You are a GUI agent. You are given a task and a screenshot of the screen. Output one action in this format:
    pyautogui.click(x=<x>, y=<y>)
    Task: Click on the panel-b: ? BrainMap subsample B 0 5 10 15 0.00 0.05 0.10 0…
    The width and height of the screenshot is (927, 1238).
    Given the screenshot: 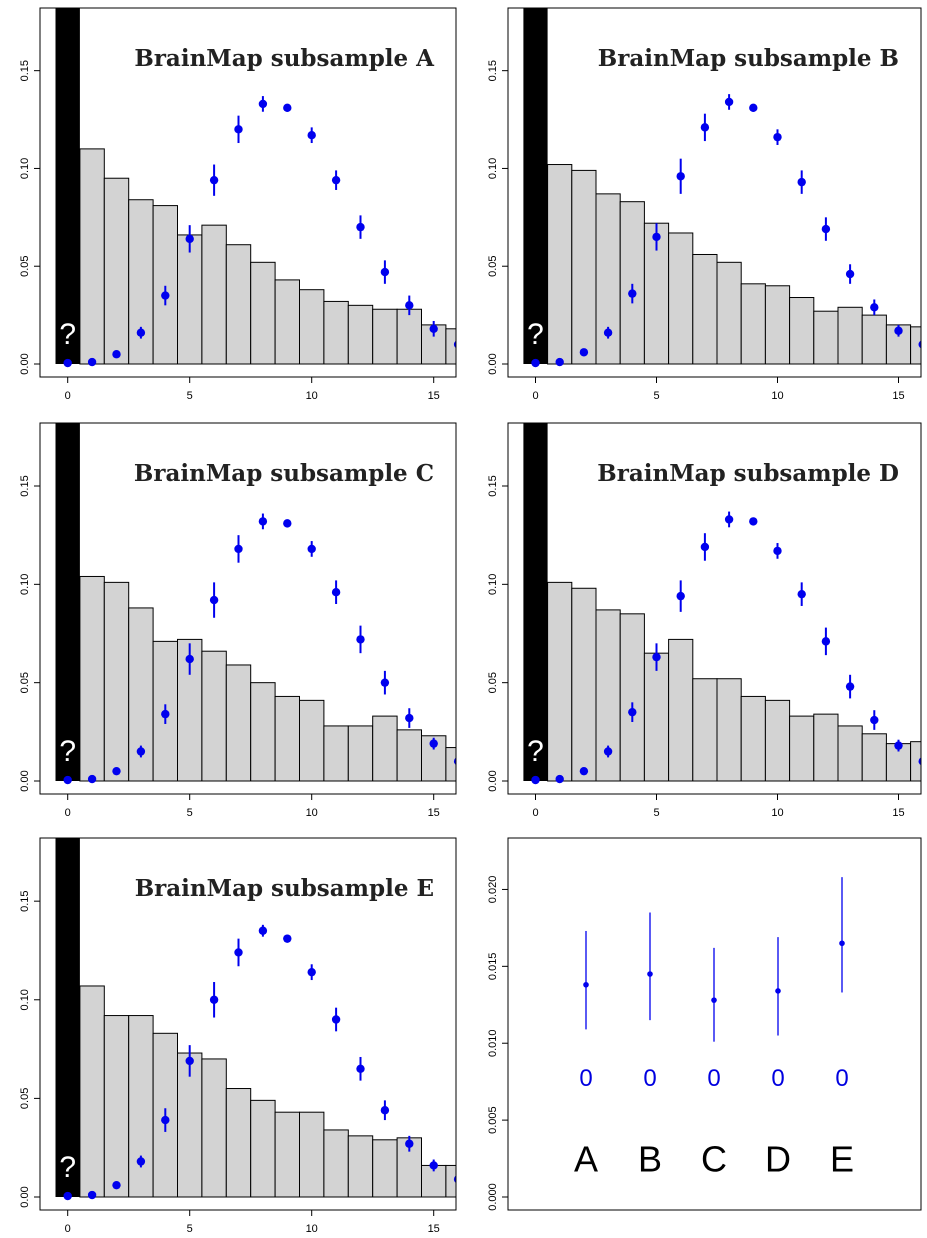 What is the action you would take?
    pyautogui.click(x=704, y=204)
    